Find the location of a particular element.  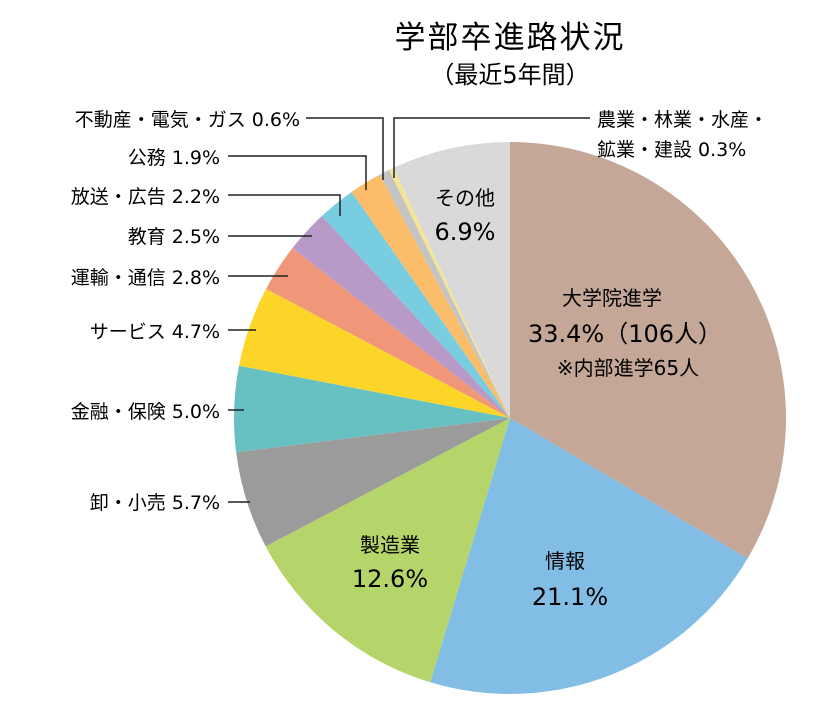

leader-komu is located at coordinates (297, 172).